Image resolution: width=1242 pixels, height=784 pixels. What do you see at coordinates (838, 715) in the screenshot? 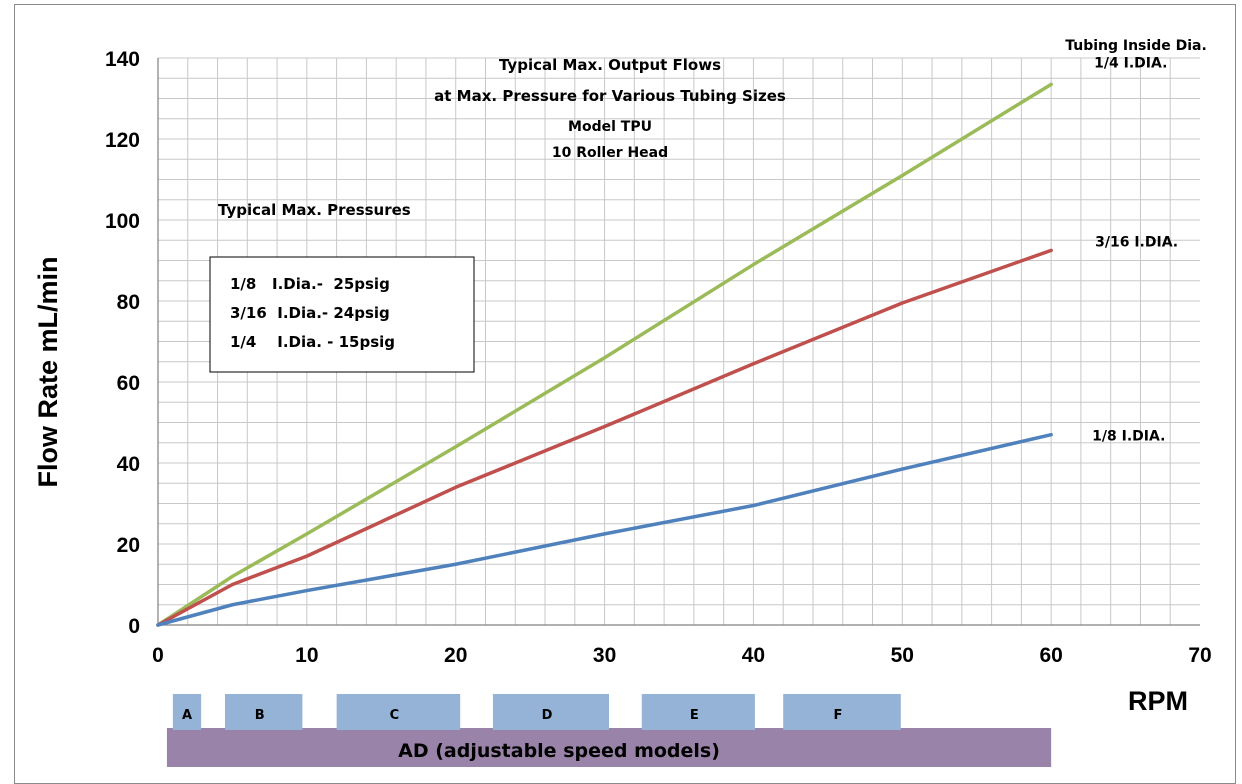
I see `speed-band-label: F` at bounding box center [838, 715].